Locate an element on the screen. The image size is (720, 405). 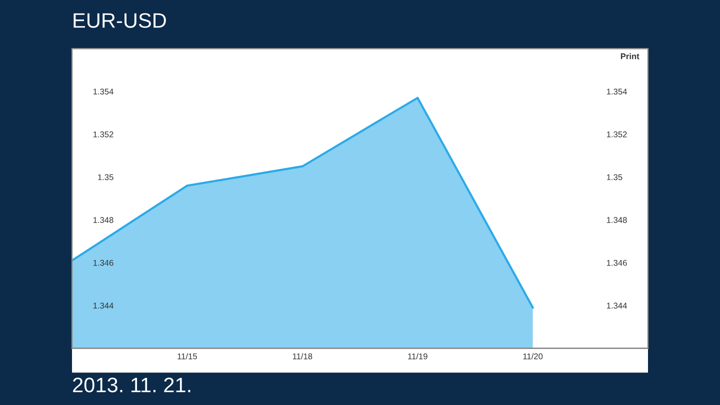
y2-tick-label: 1.354 is located at coordinates (616, 91).